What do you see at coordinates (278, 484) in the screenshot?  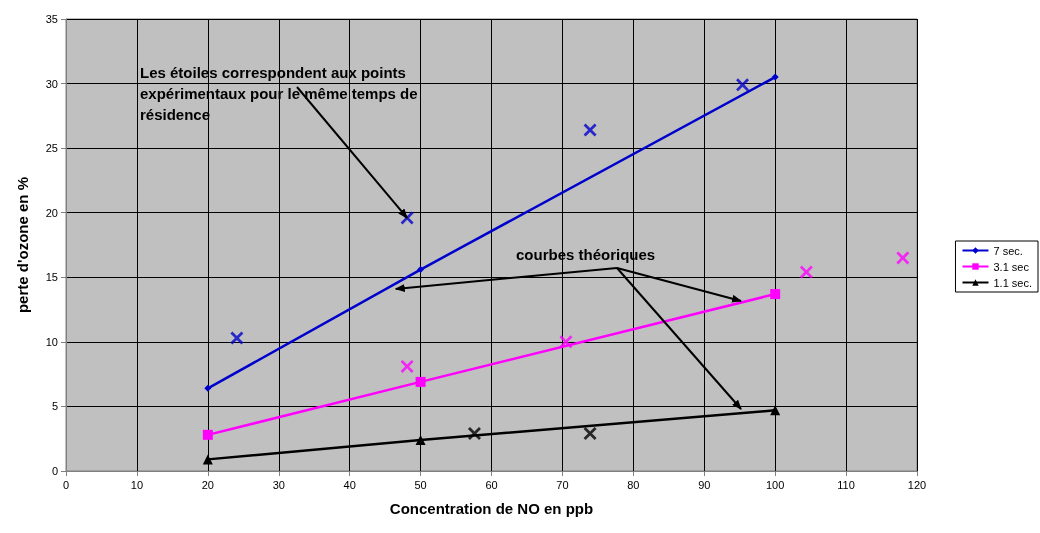 I see `x-tick-label: 30` at bounding box center [278, 484].